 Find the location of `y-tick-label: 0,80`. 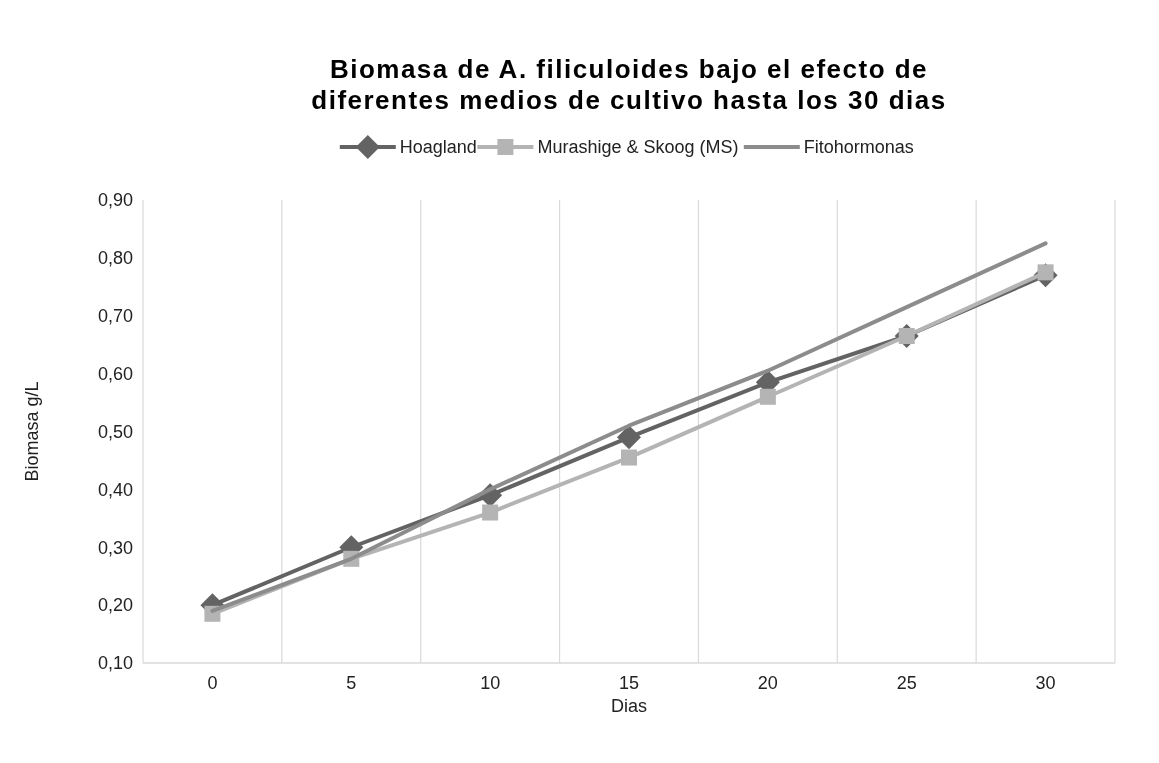

y-tick-label: 0,80 is located at coordinates (115, 258).